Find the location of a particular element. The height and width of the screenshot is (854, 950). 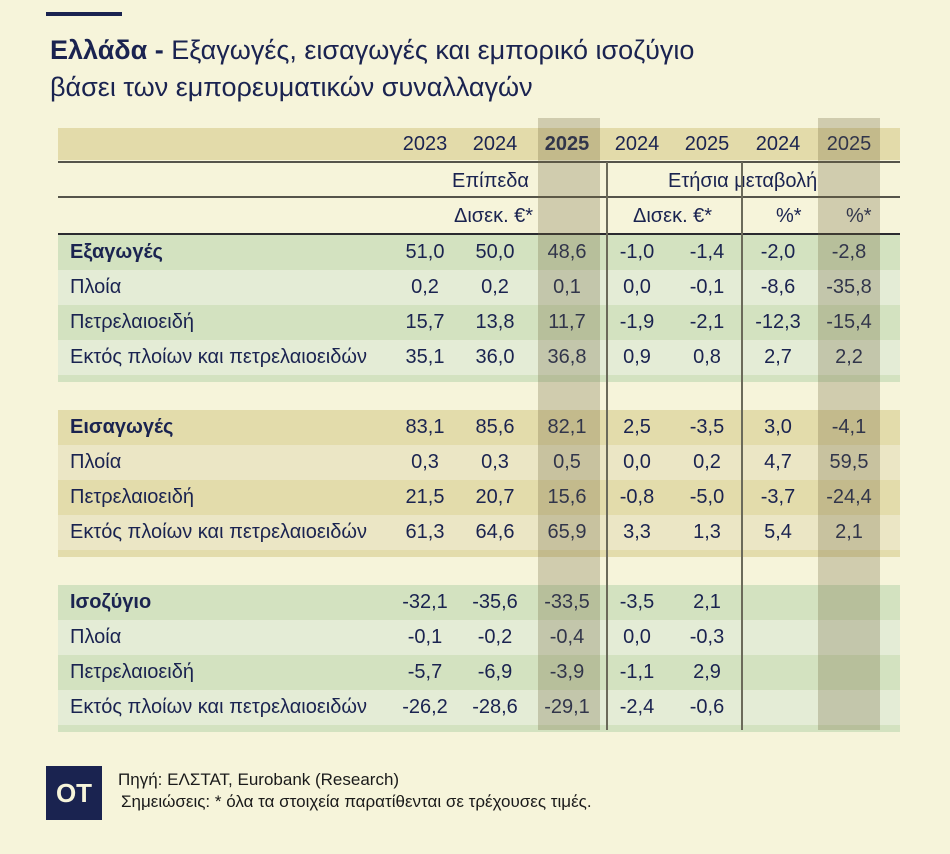

value-cell: -2,4 is located at coordinates (637, 707).